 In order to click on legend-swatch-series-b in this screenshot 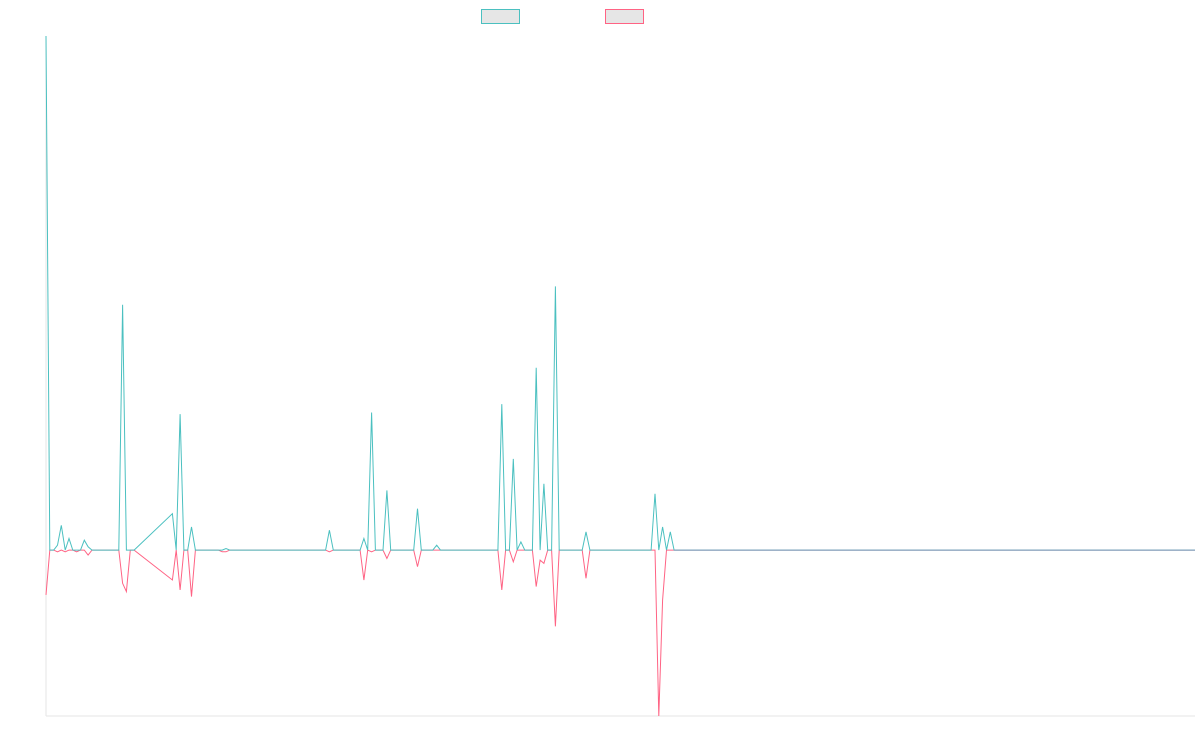, I will do `click(624, 16)`.